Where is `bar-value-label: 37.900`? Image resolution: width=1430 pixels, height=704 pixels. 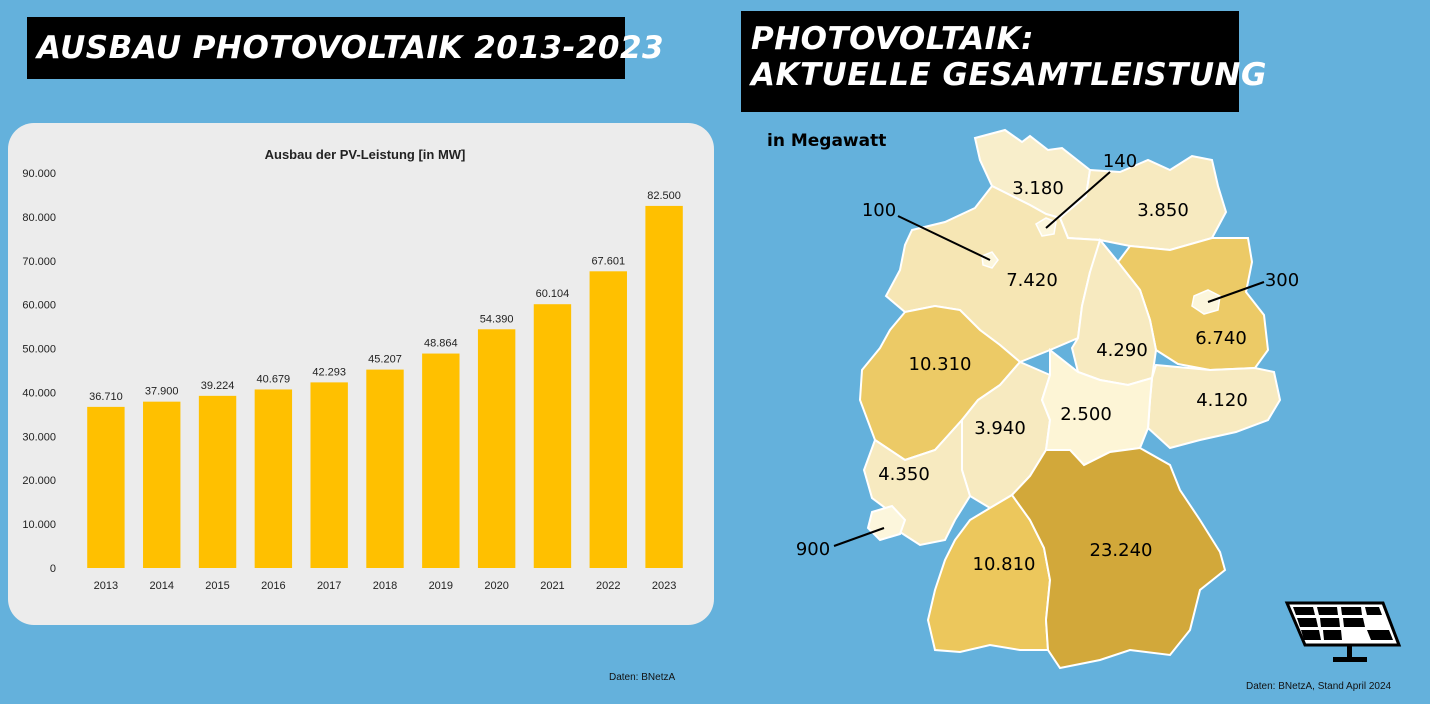 bar-value-label: 37.900 is located at coordinates (162, 392).